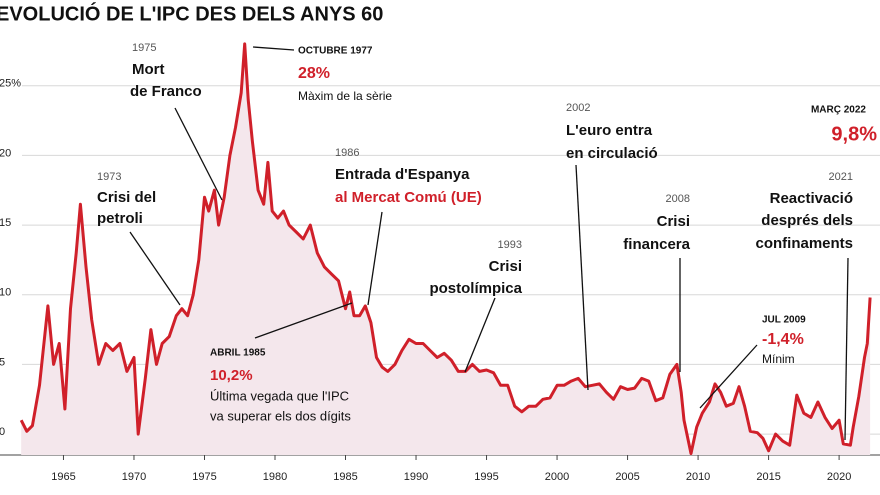  What do you see at coordinates (609, 130) in the screenshot?
I see `annotation-text: L'euro entra` at bounding box center [609, 130].